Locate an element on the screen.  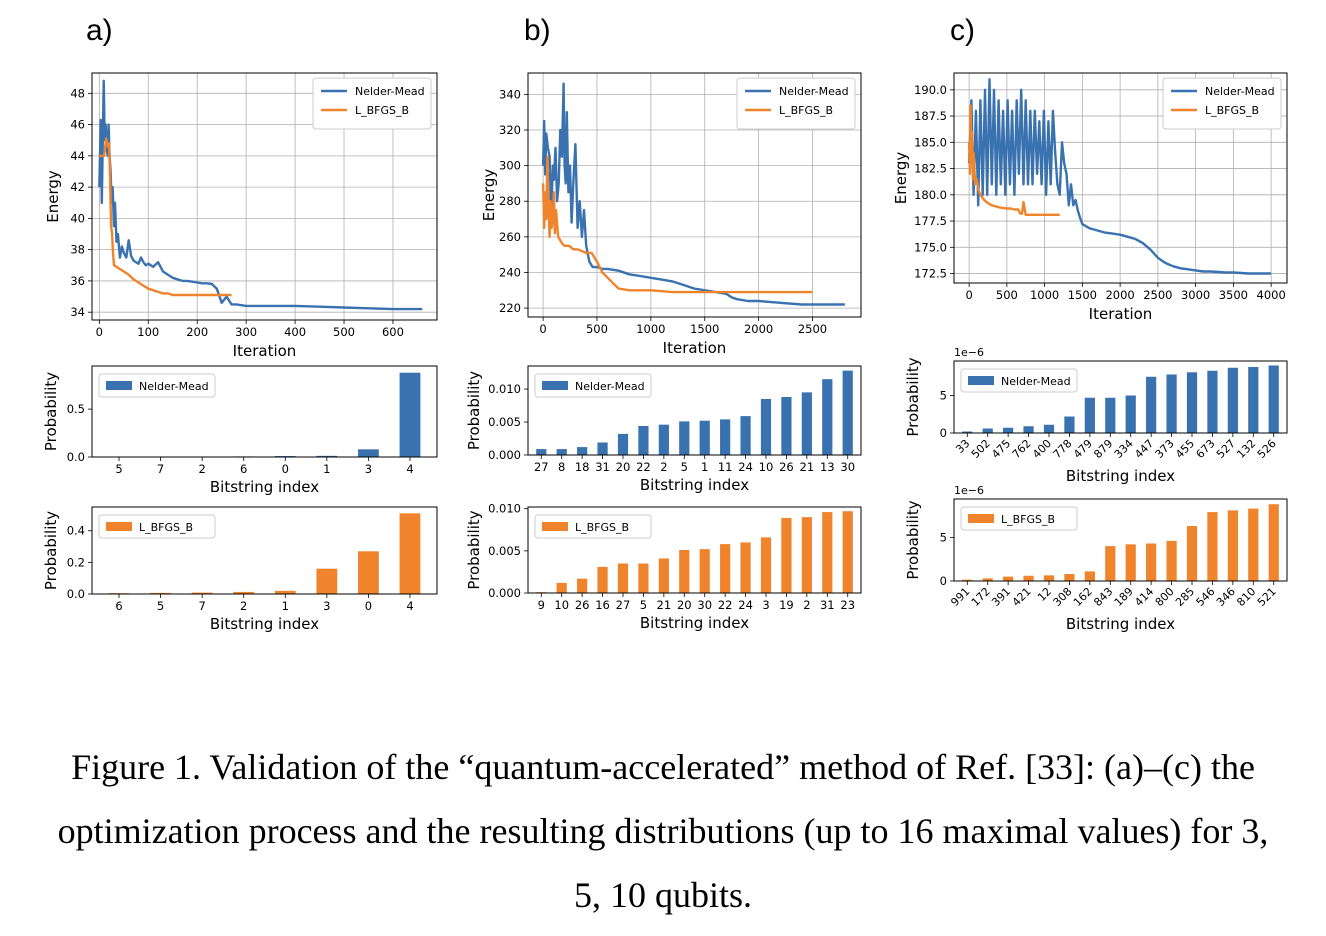
y-tick-label: 46 is located at coordinates (77, 125).